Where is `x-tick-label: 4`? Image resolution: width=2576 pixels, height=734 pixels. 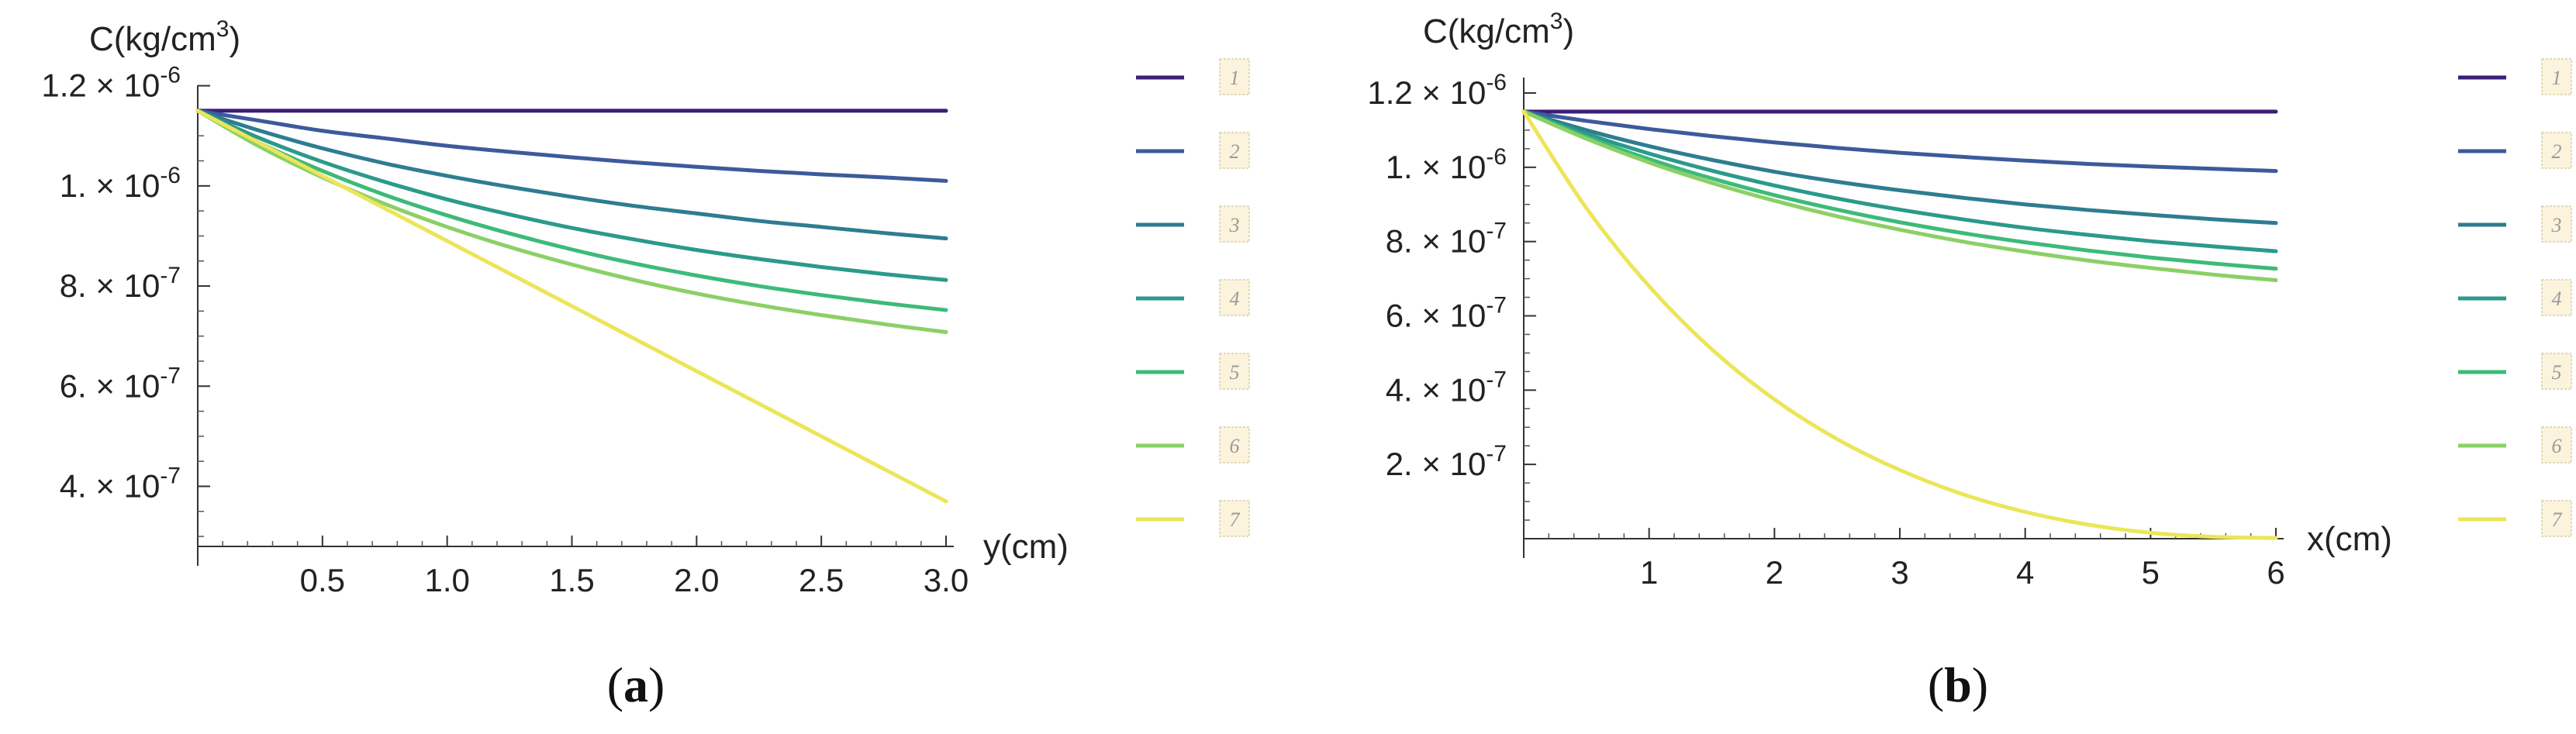
x-tick-label: 4 is located at coordinates (2025, 572).